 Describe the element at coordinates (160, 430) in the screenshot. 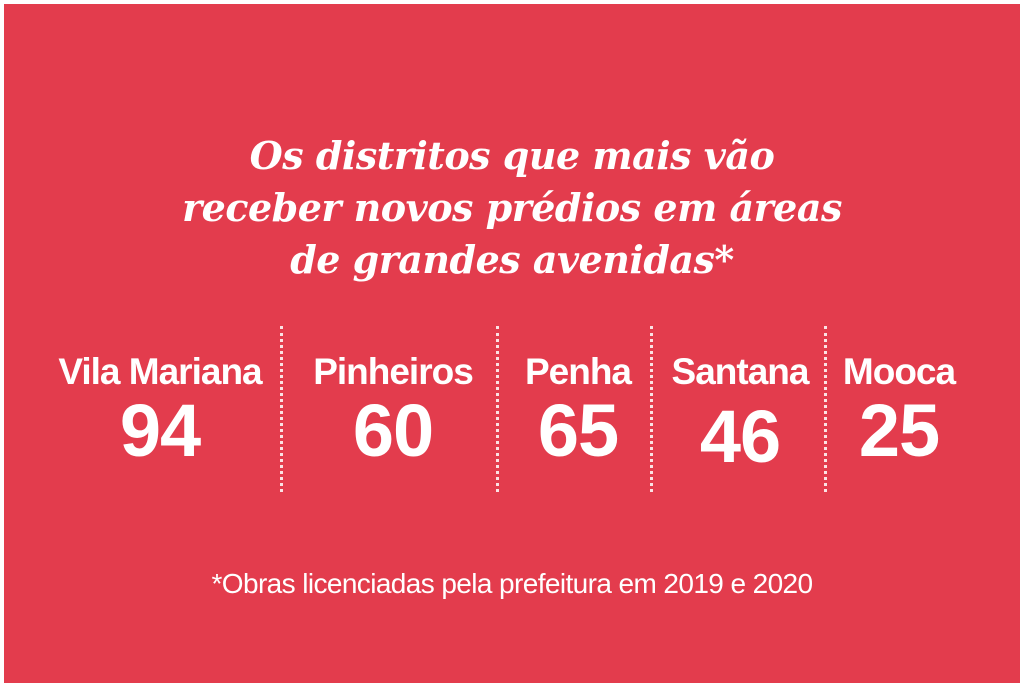

I see `district-value: 94` at that location.